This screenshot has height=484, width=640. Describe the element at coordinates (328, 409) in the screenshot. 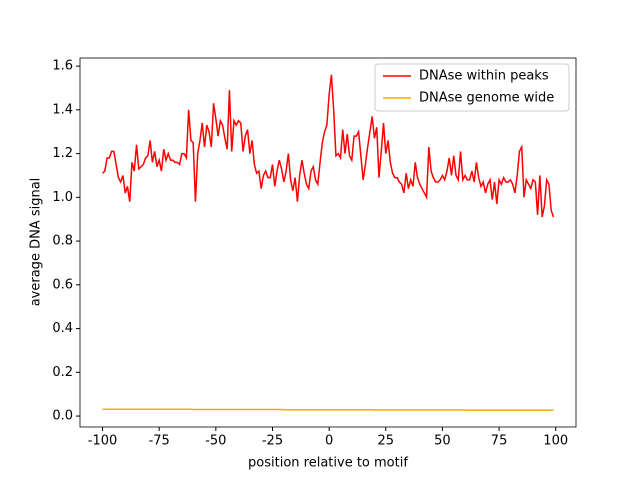

I see `data-line` at that location.